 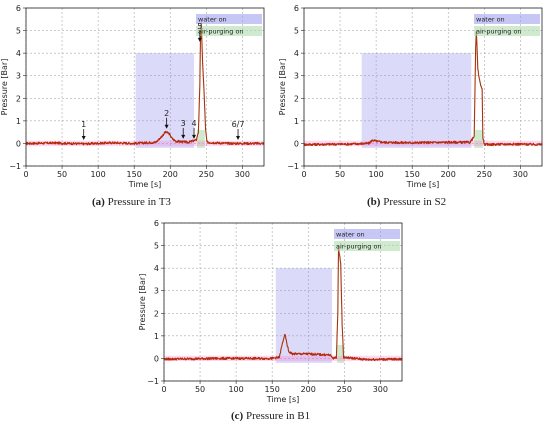 I want to click on caption-c: (c) Pressure in B1, so click(x=270, y=416).